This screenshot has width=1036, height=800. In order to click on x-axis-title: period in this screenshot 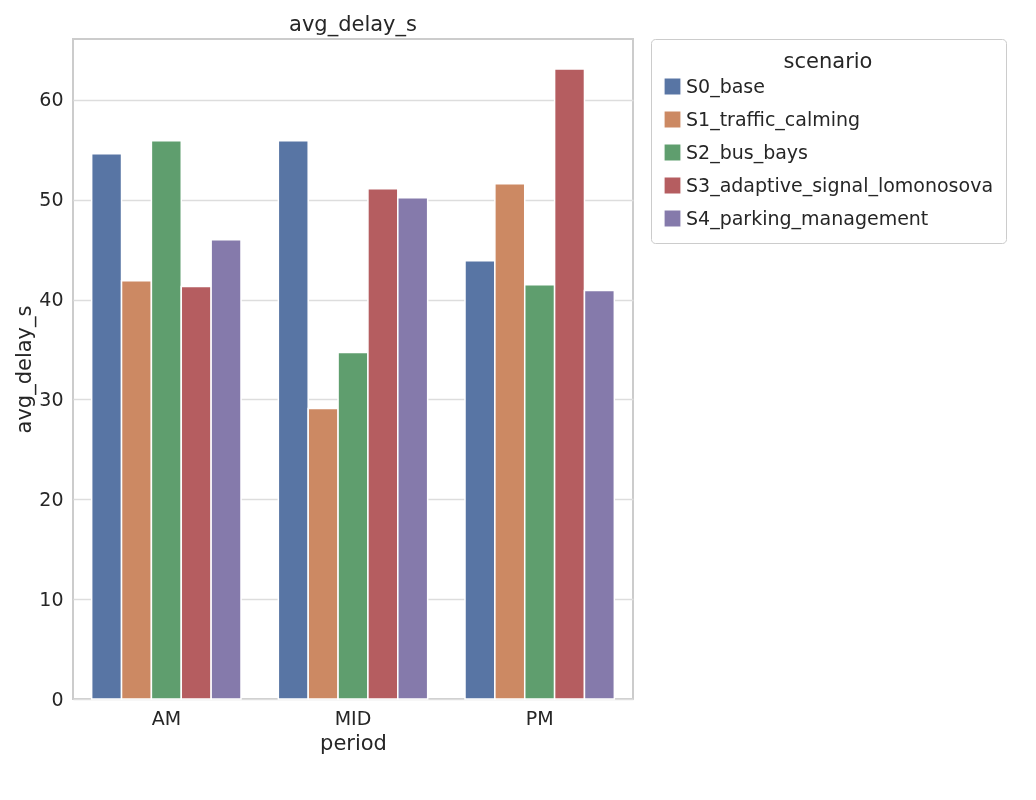, I will do `click(353, 742)`.